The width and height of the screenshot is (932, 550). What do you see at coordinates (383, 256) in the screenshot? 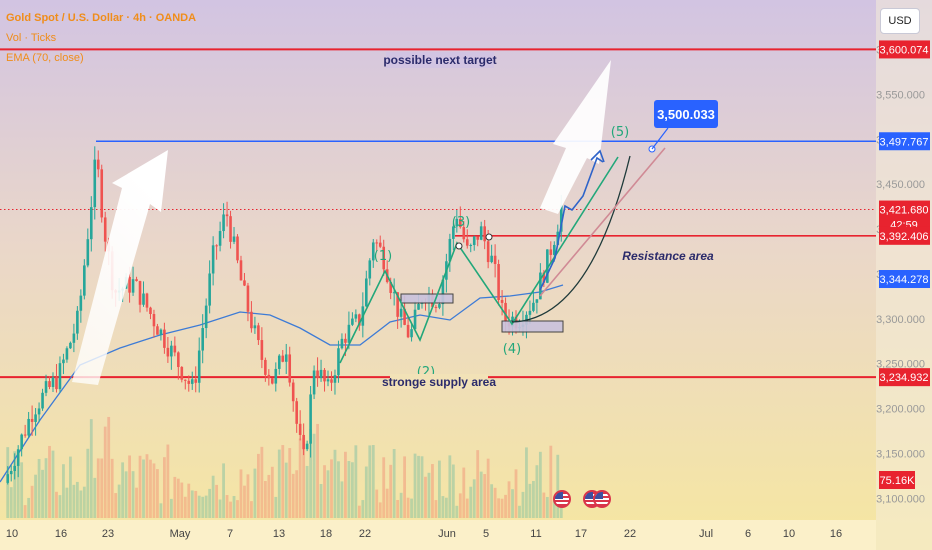
I see `wave-label: (1)` at bounding box center [383, 256].